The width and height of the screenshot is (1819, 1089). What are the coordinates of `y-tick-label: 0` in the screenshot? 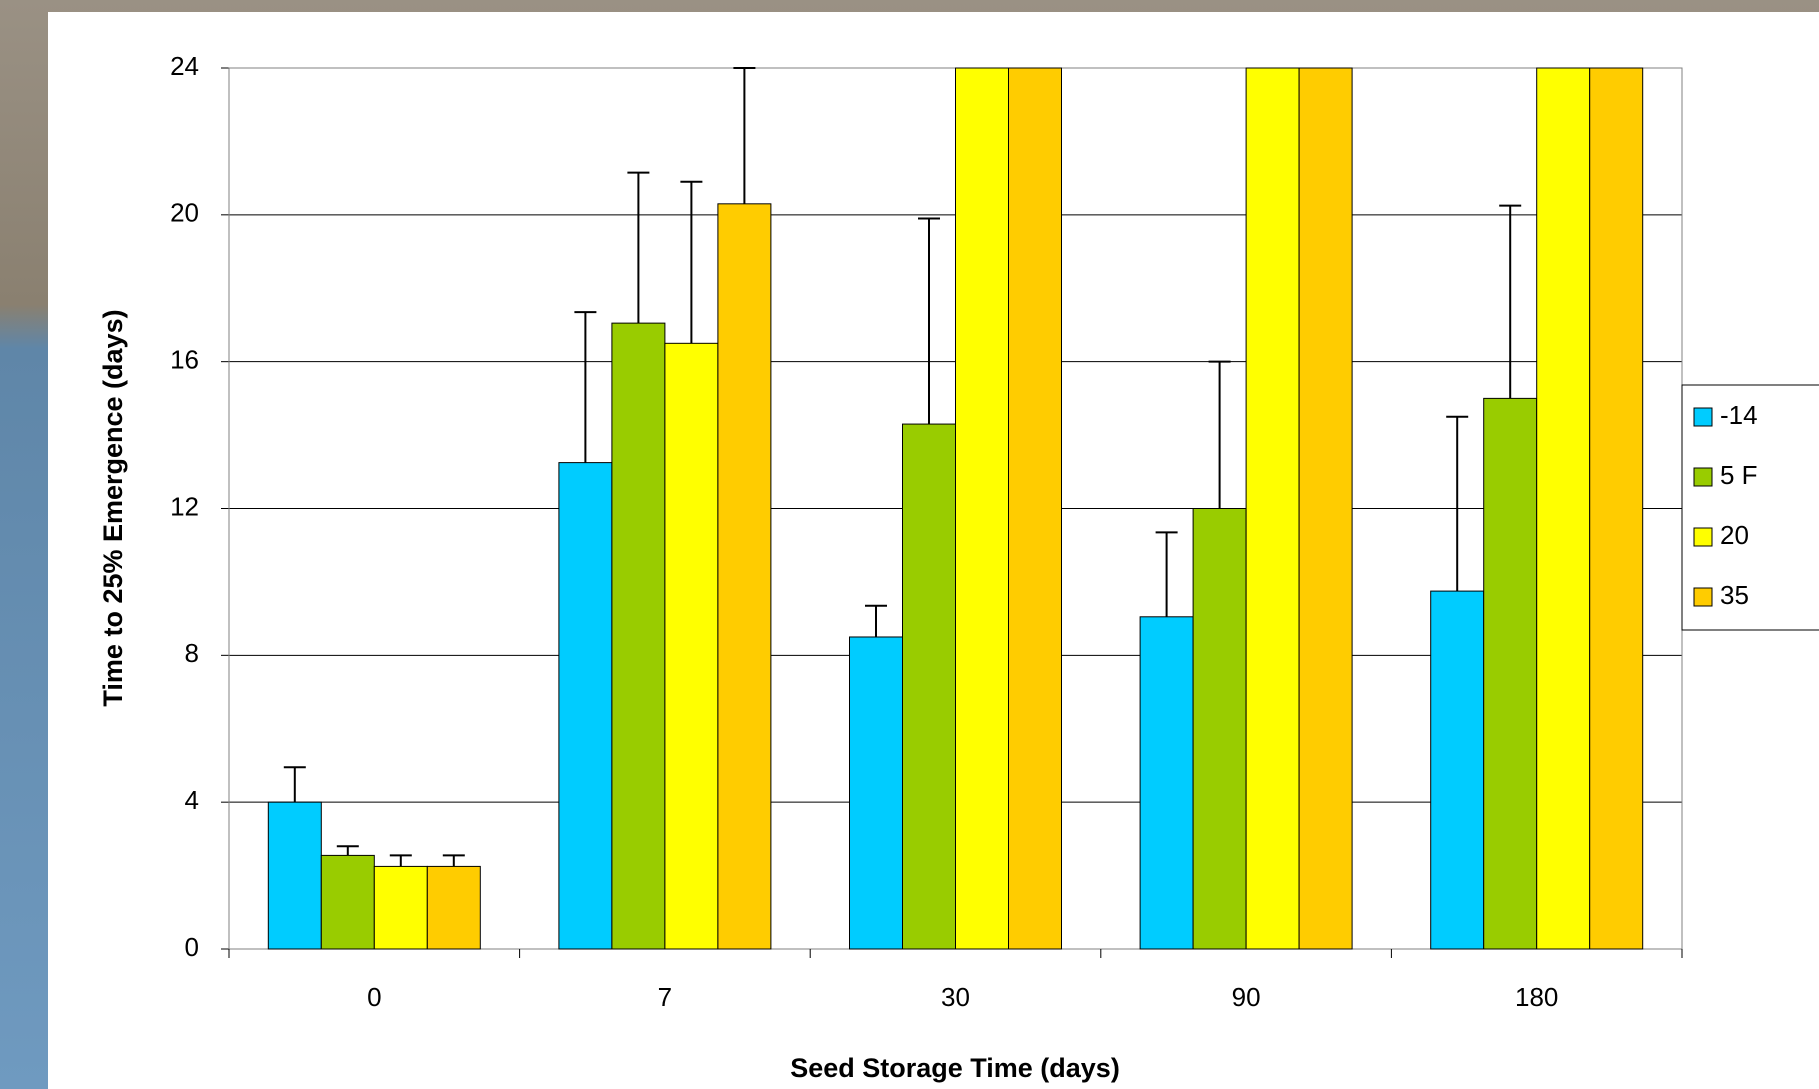 It's located at (192, 947).